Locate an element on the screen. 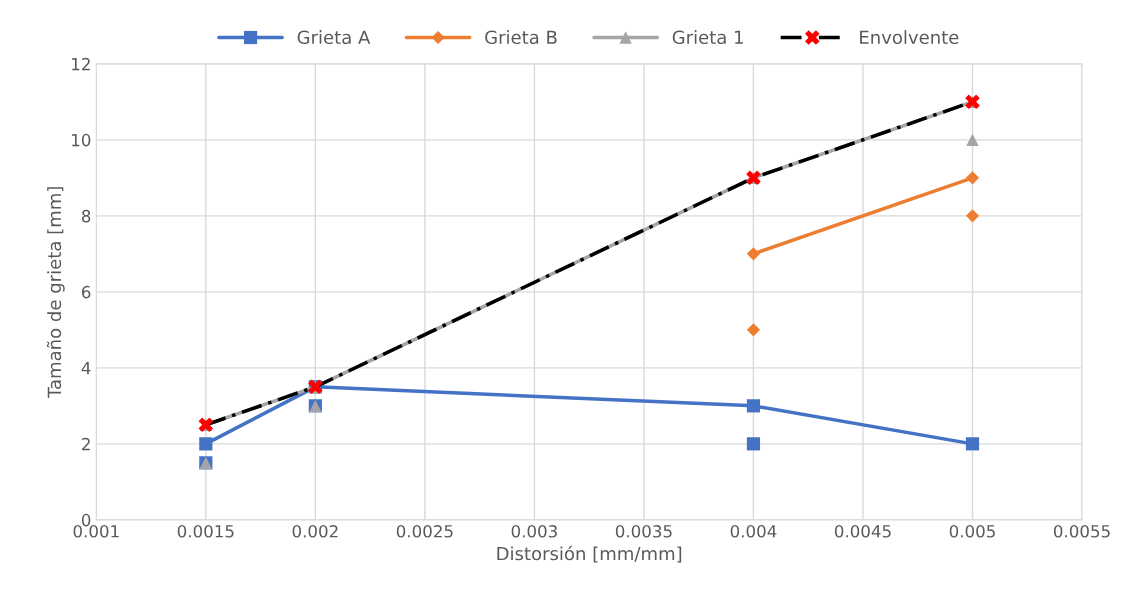 The height and width of the screenshot is (608, 1133). legend-label: Grieta 1 is located at coordinates (707, 37).